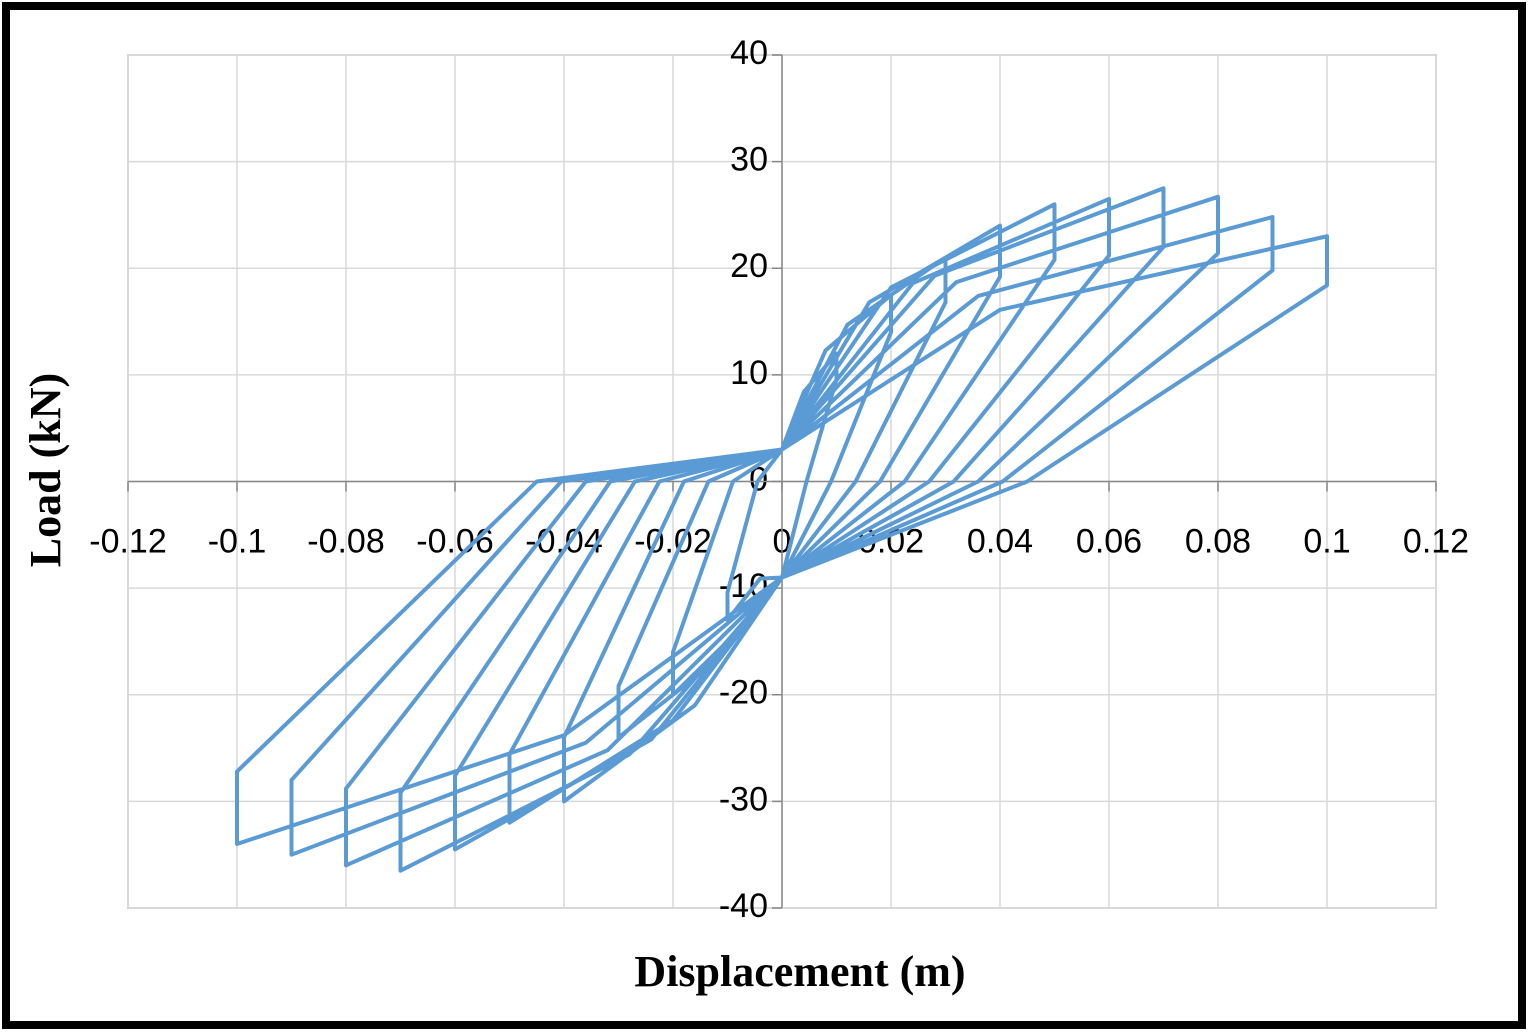  Describe the element at coordinates (749, 53) in the screenshot. I see `y-tick-label: 40` at that location.